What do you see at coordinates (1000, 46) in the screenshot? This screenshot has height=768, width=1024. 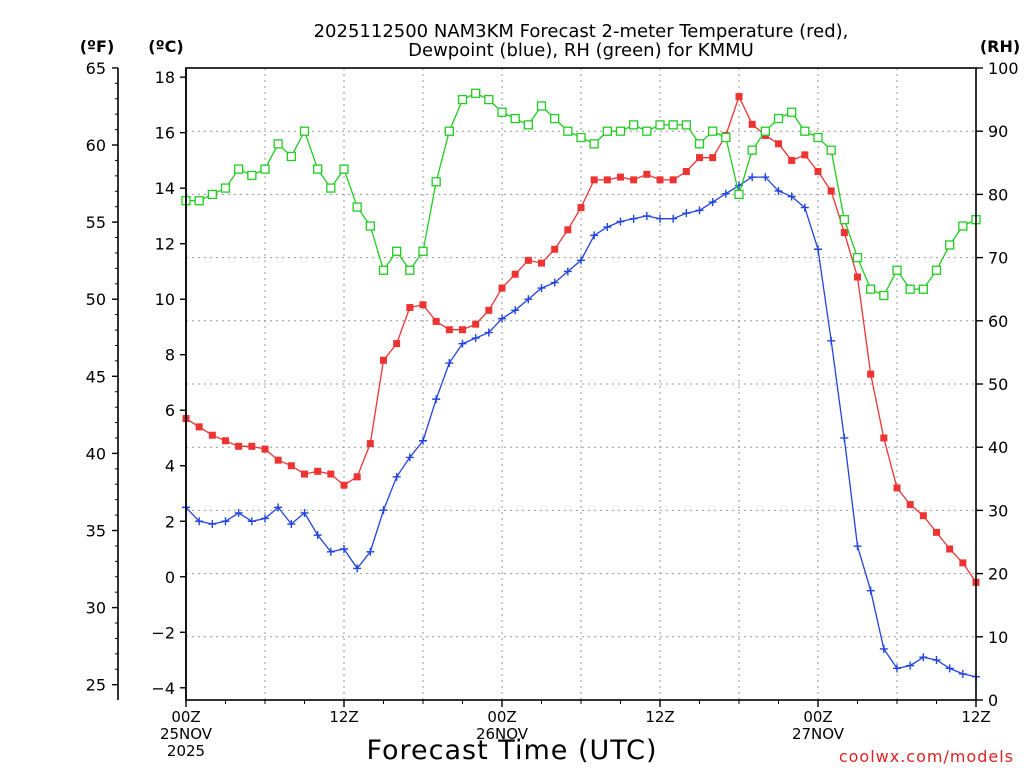 I see `rh-unit-label: (RH)` at bounding box center [1000, 46].